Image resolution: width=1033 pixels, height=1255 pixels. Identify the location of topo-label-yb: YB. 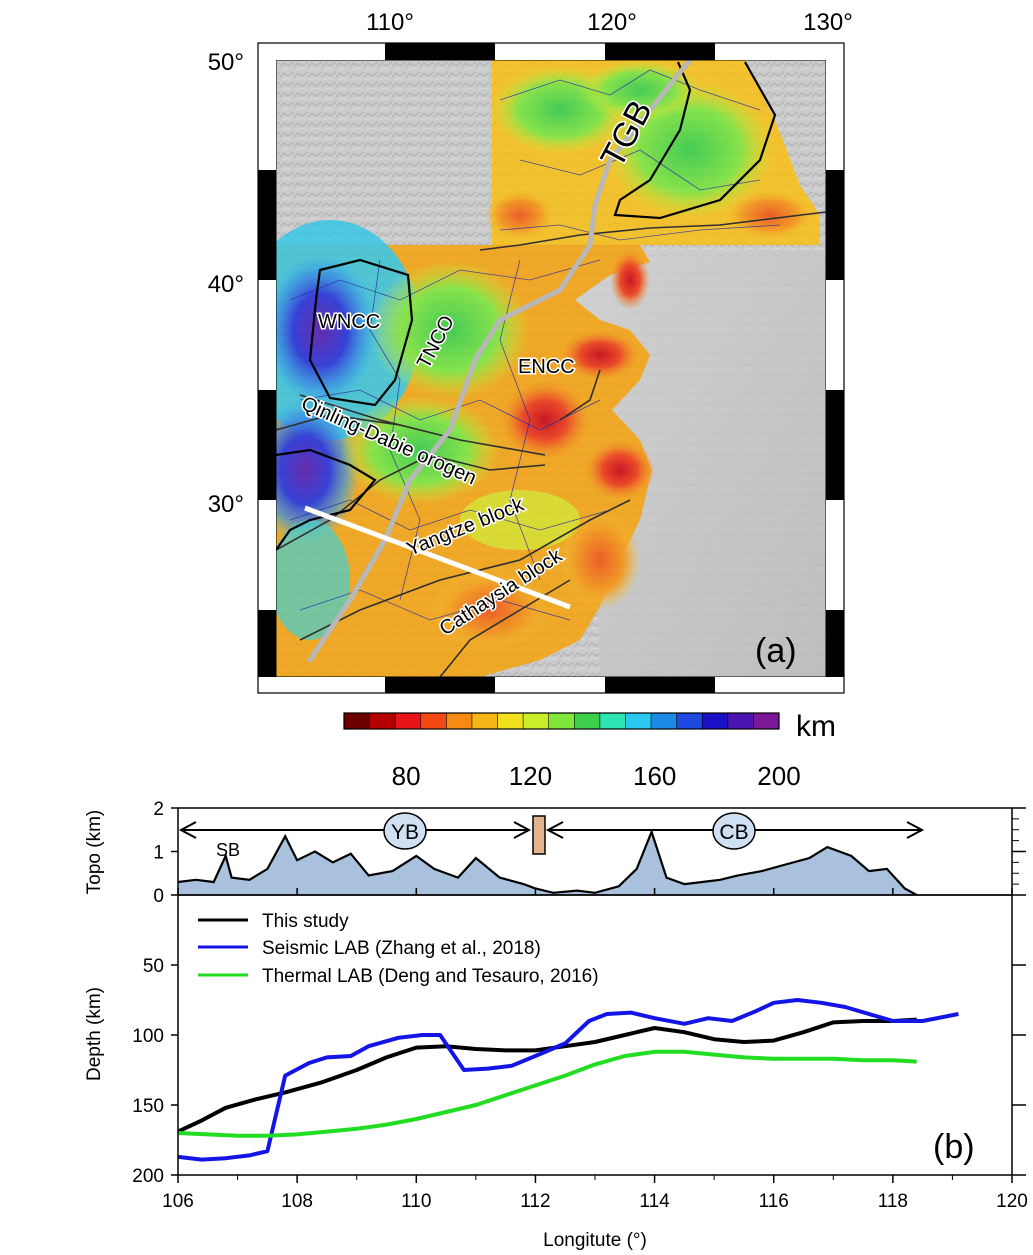
(405, 832).